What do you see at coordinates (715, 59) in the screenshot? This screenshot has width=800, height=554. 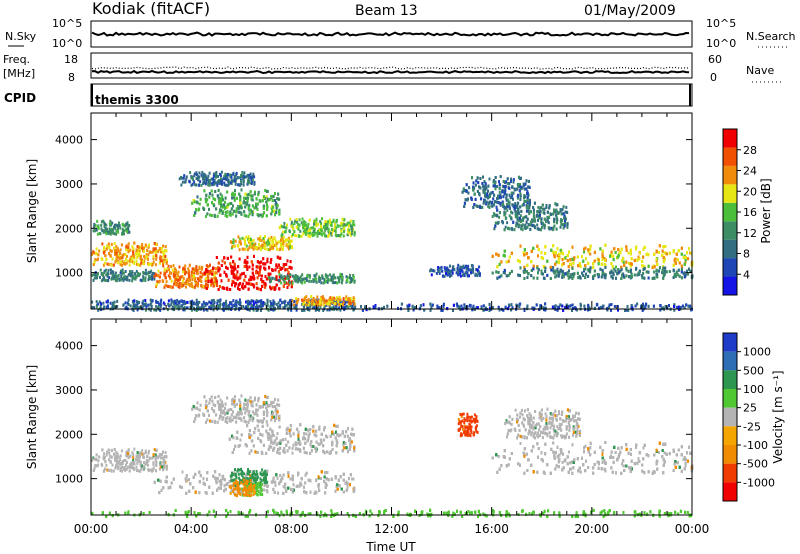 I see `nave-tick-top: 60` at bounding box center [715, 59].